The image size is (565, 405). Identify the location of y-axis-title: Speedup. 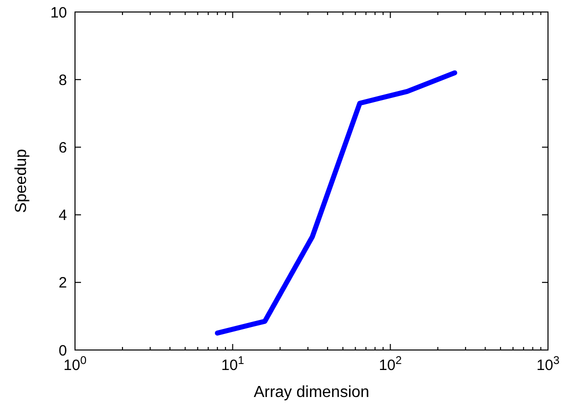
(21, 181).